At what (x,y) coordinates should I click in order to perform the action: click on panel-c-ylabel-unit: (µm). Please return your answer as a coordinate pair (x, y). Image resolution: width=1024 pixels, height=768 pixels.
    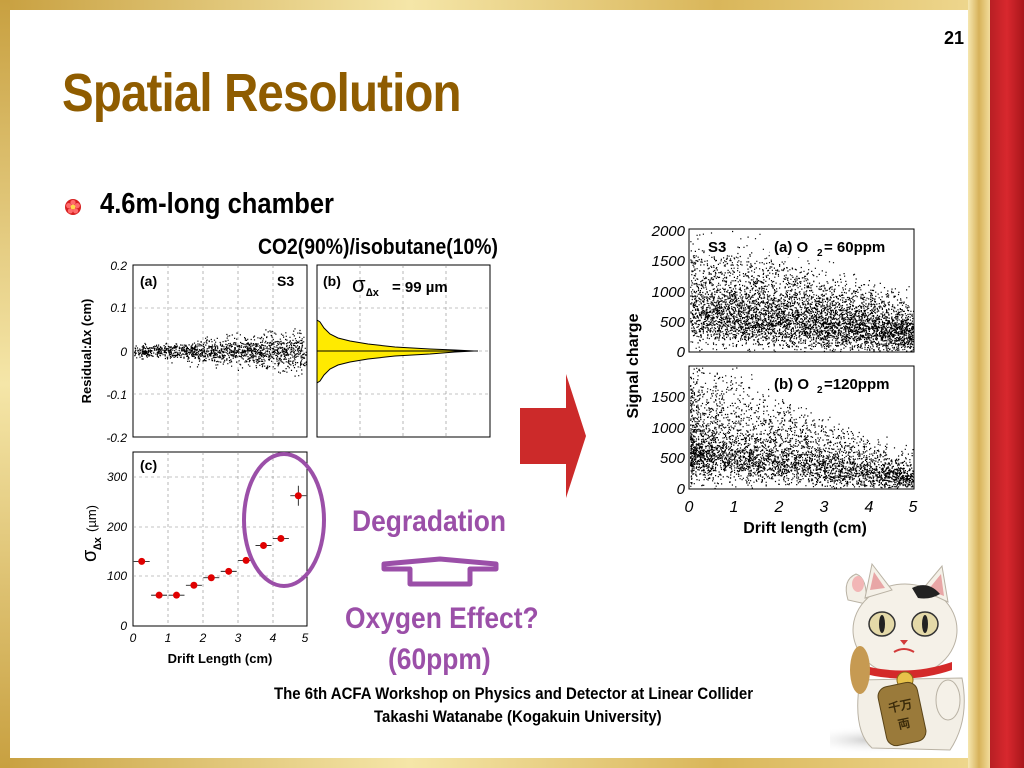
    Looking at the image, I should click on (91, 518).